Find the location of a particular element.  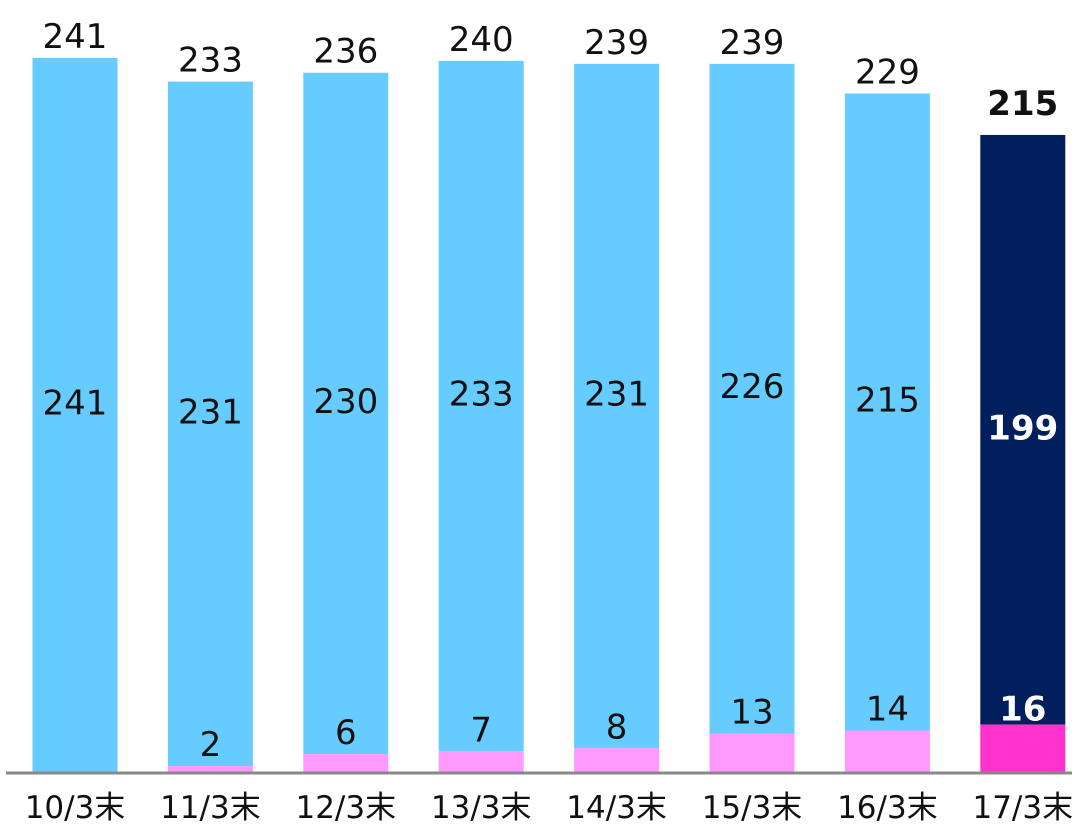

total-label: 233 is located at coordinates (210, 61).